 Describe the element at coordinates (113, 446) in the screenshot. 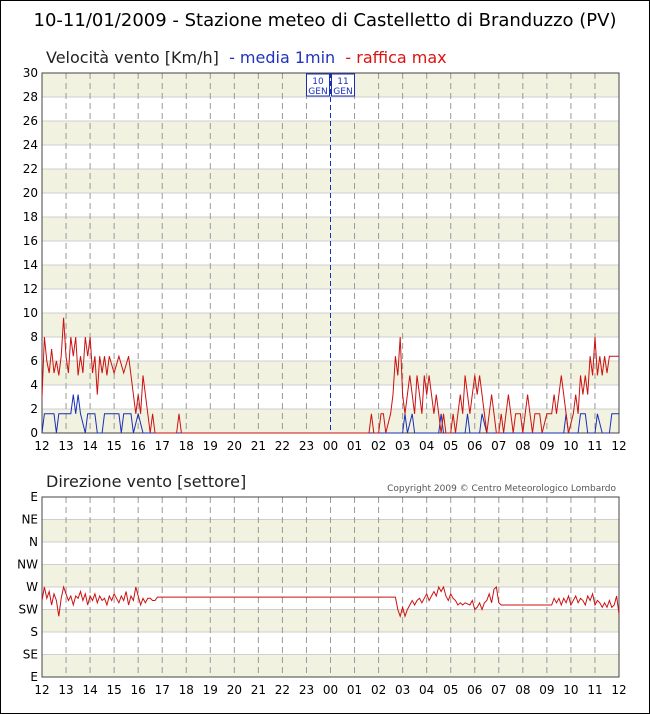

I see `chart1-x-tick-label: 15` at that location.